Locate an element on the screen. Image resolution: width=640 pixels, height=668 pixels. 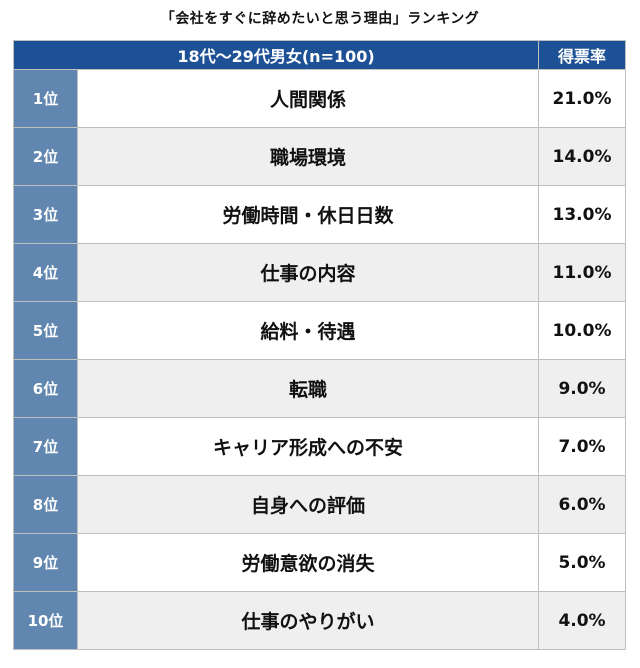
reason-cell: 給料・待遇 is located at coordinates (308, 330).